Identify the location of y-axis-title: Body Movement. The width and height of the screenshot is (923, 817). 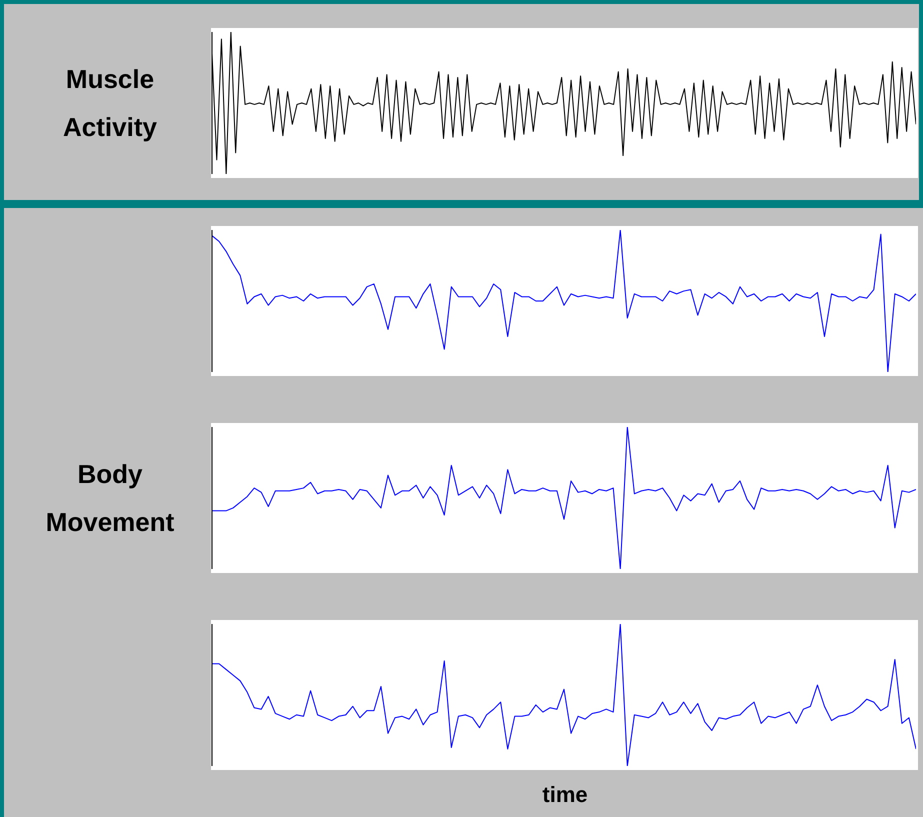
(110, 498).